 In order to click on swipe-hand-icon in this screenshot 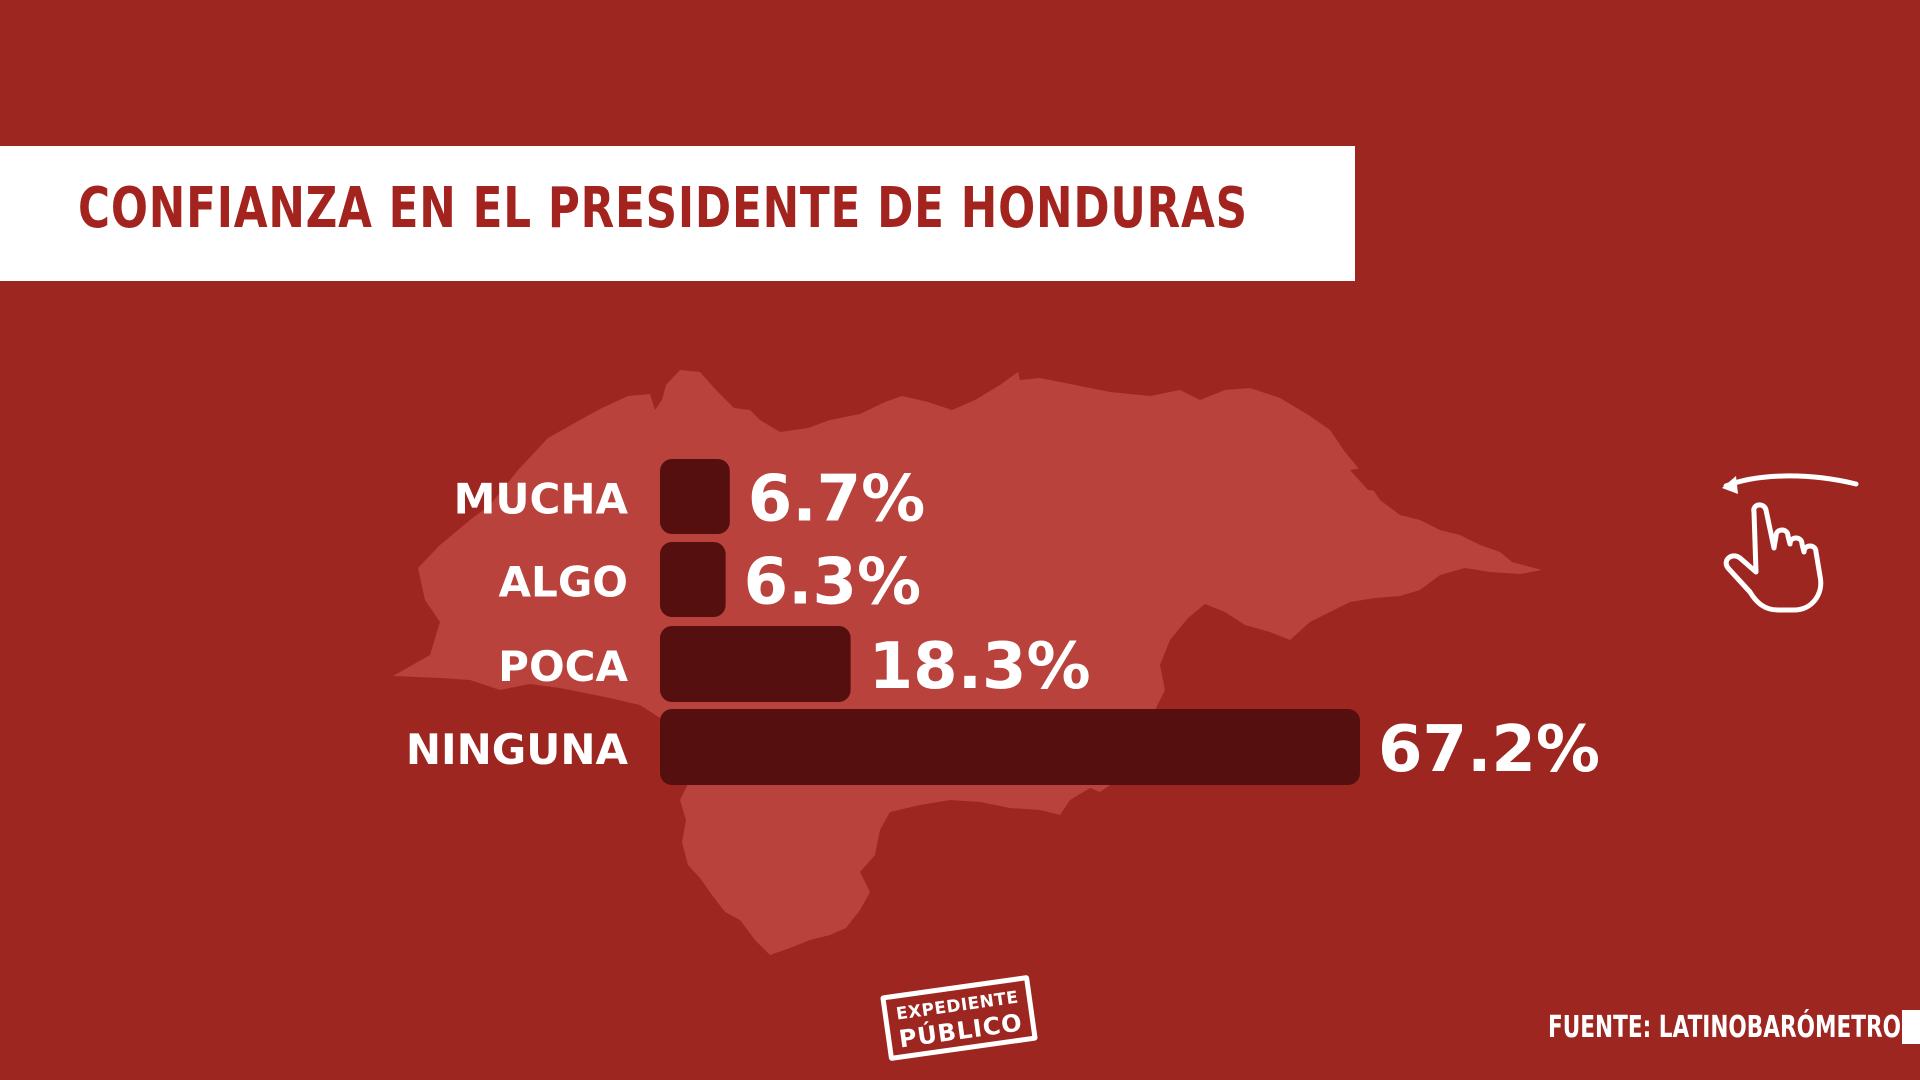, I will do `click(1790, 543)`.